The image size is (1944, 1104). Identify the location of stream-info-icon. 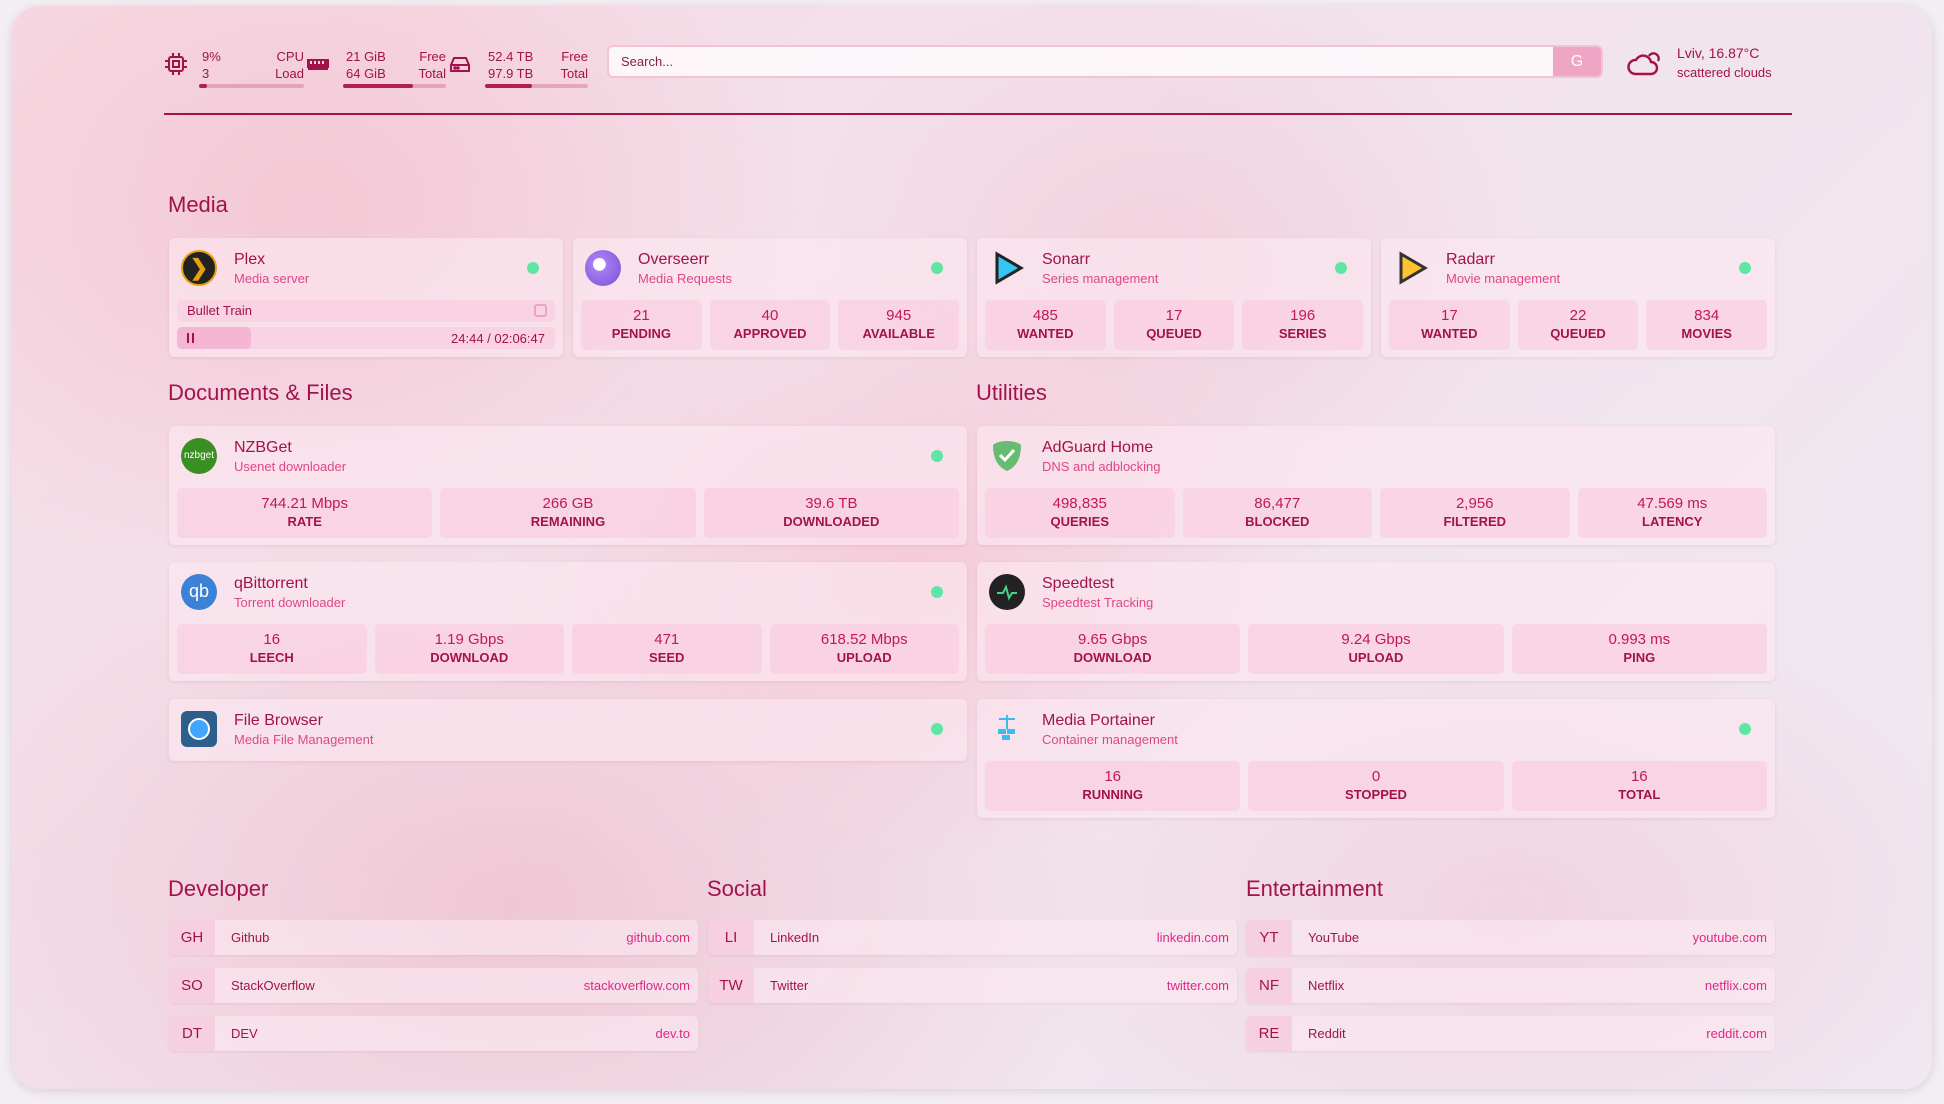
(540, 310).